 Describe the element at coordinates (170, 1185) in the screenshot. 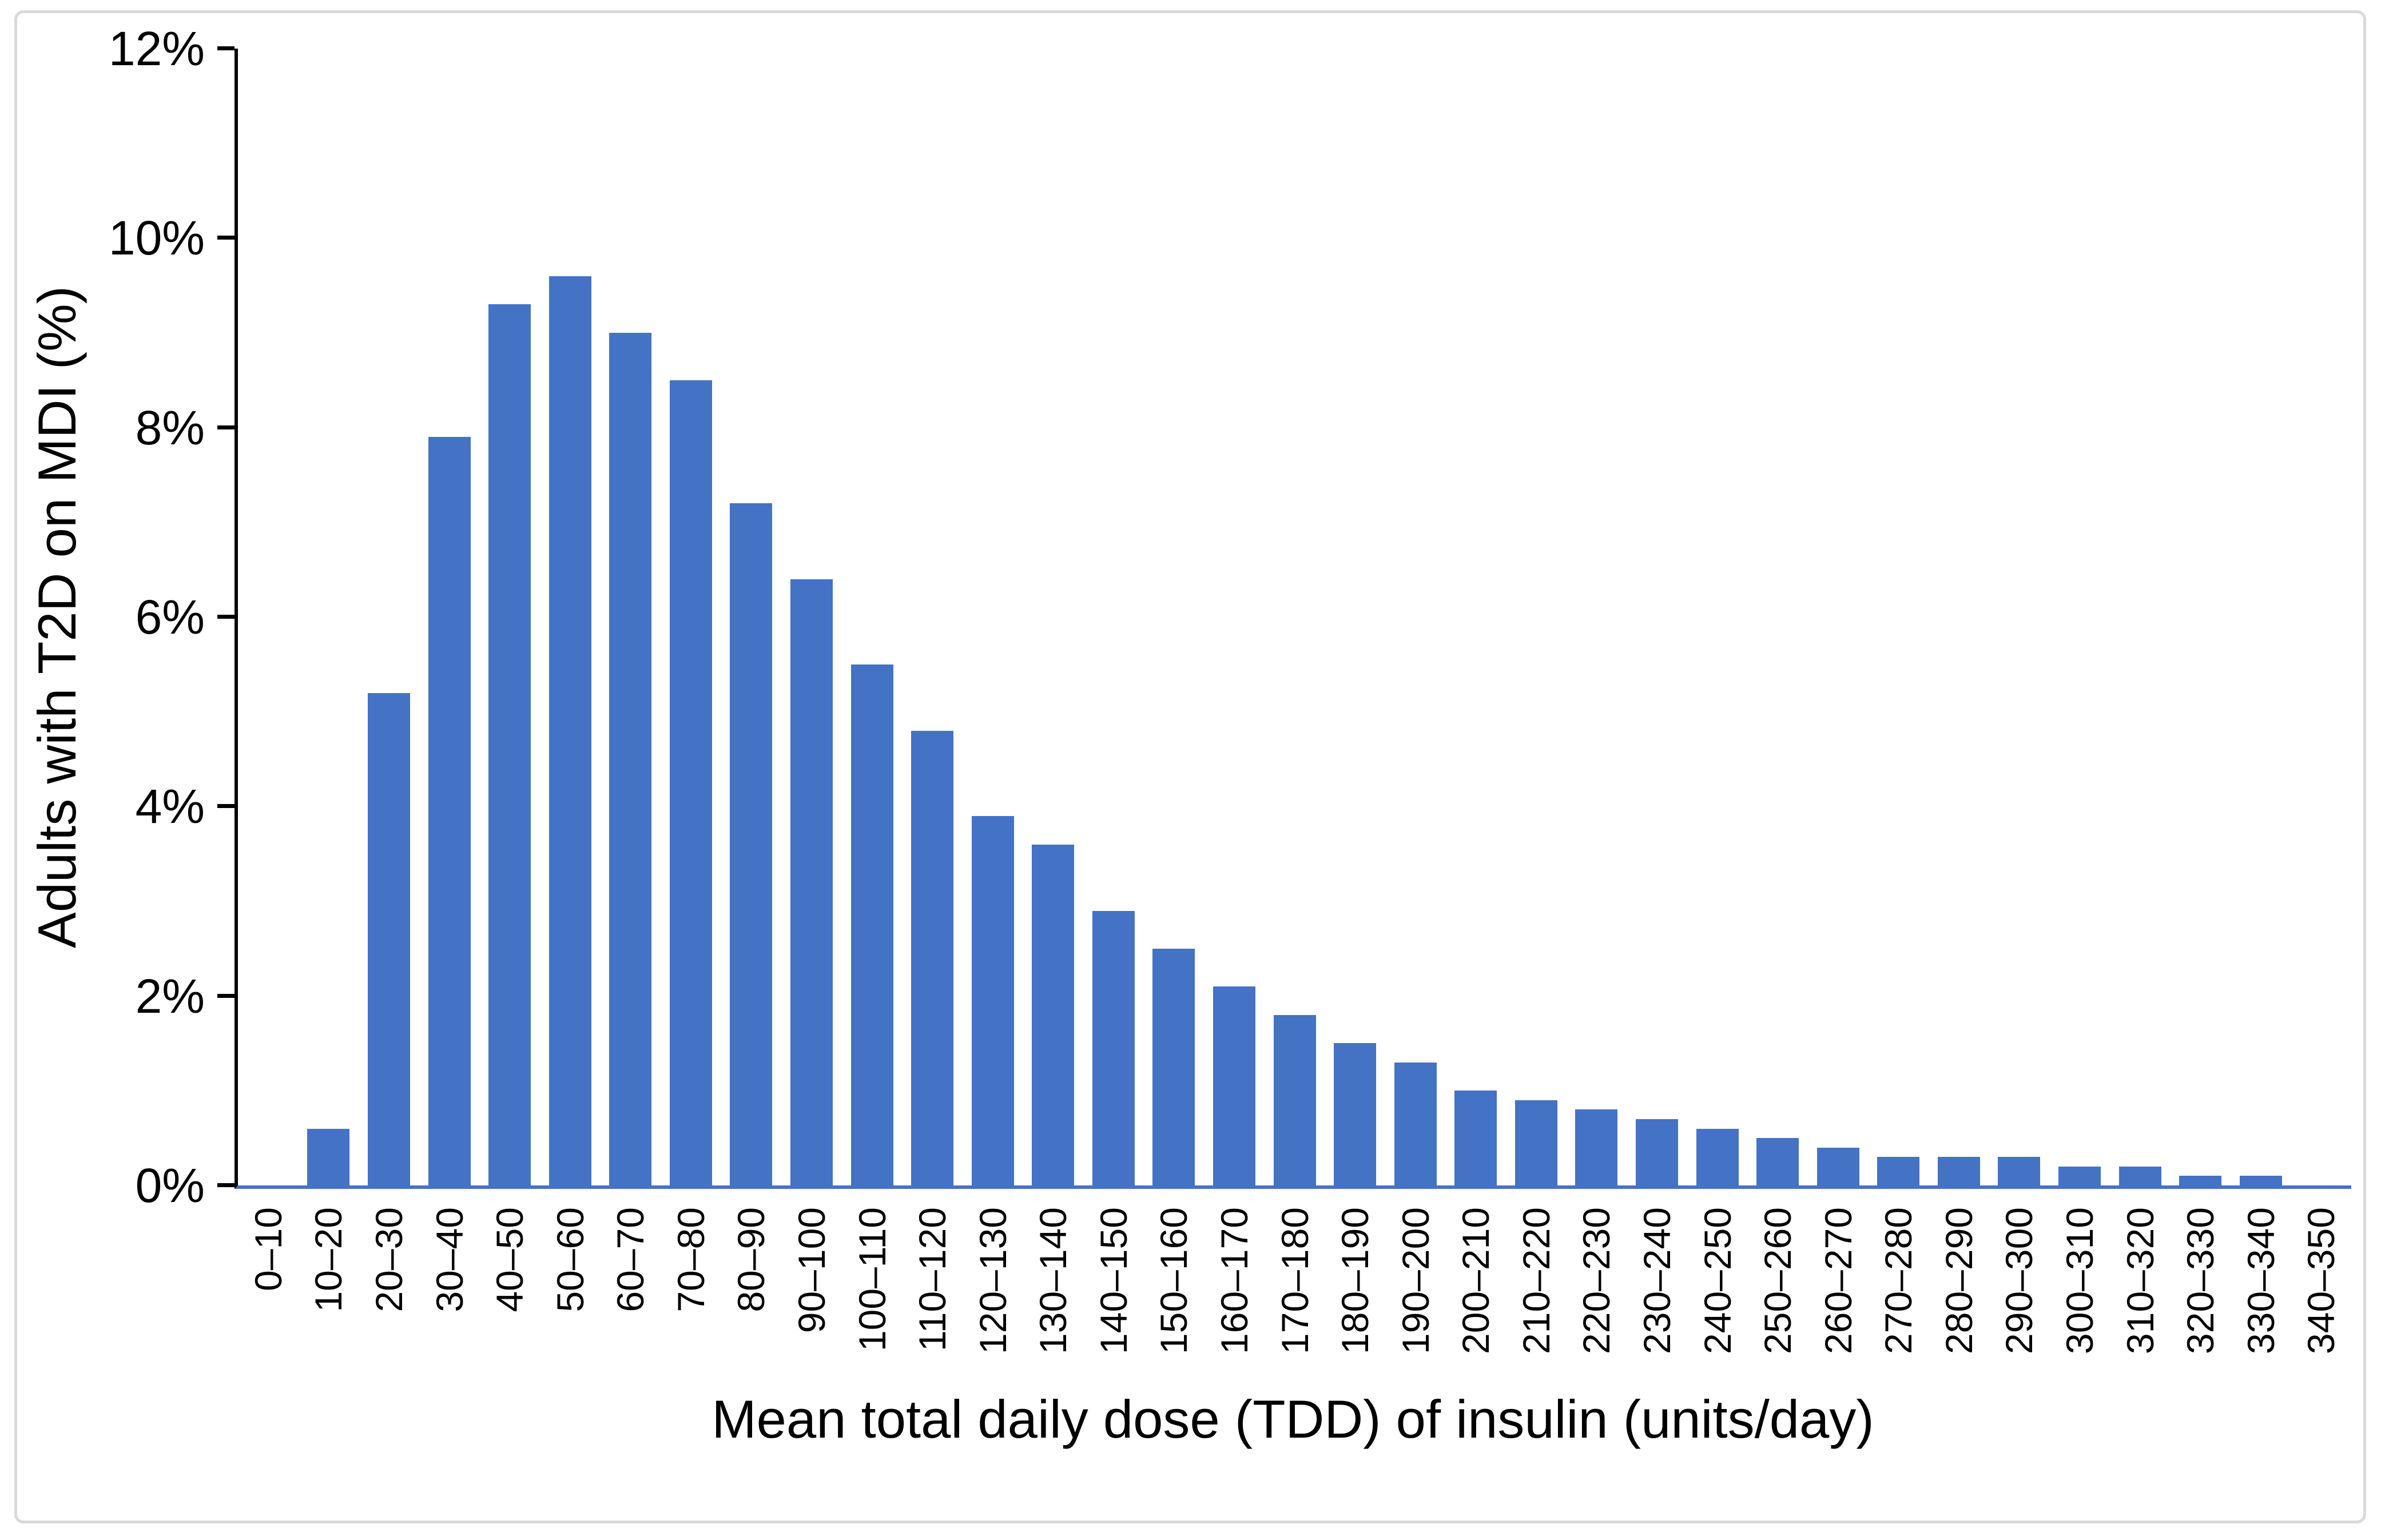

I see `y-tick-label: 0%` at that location.